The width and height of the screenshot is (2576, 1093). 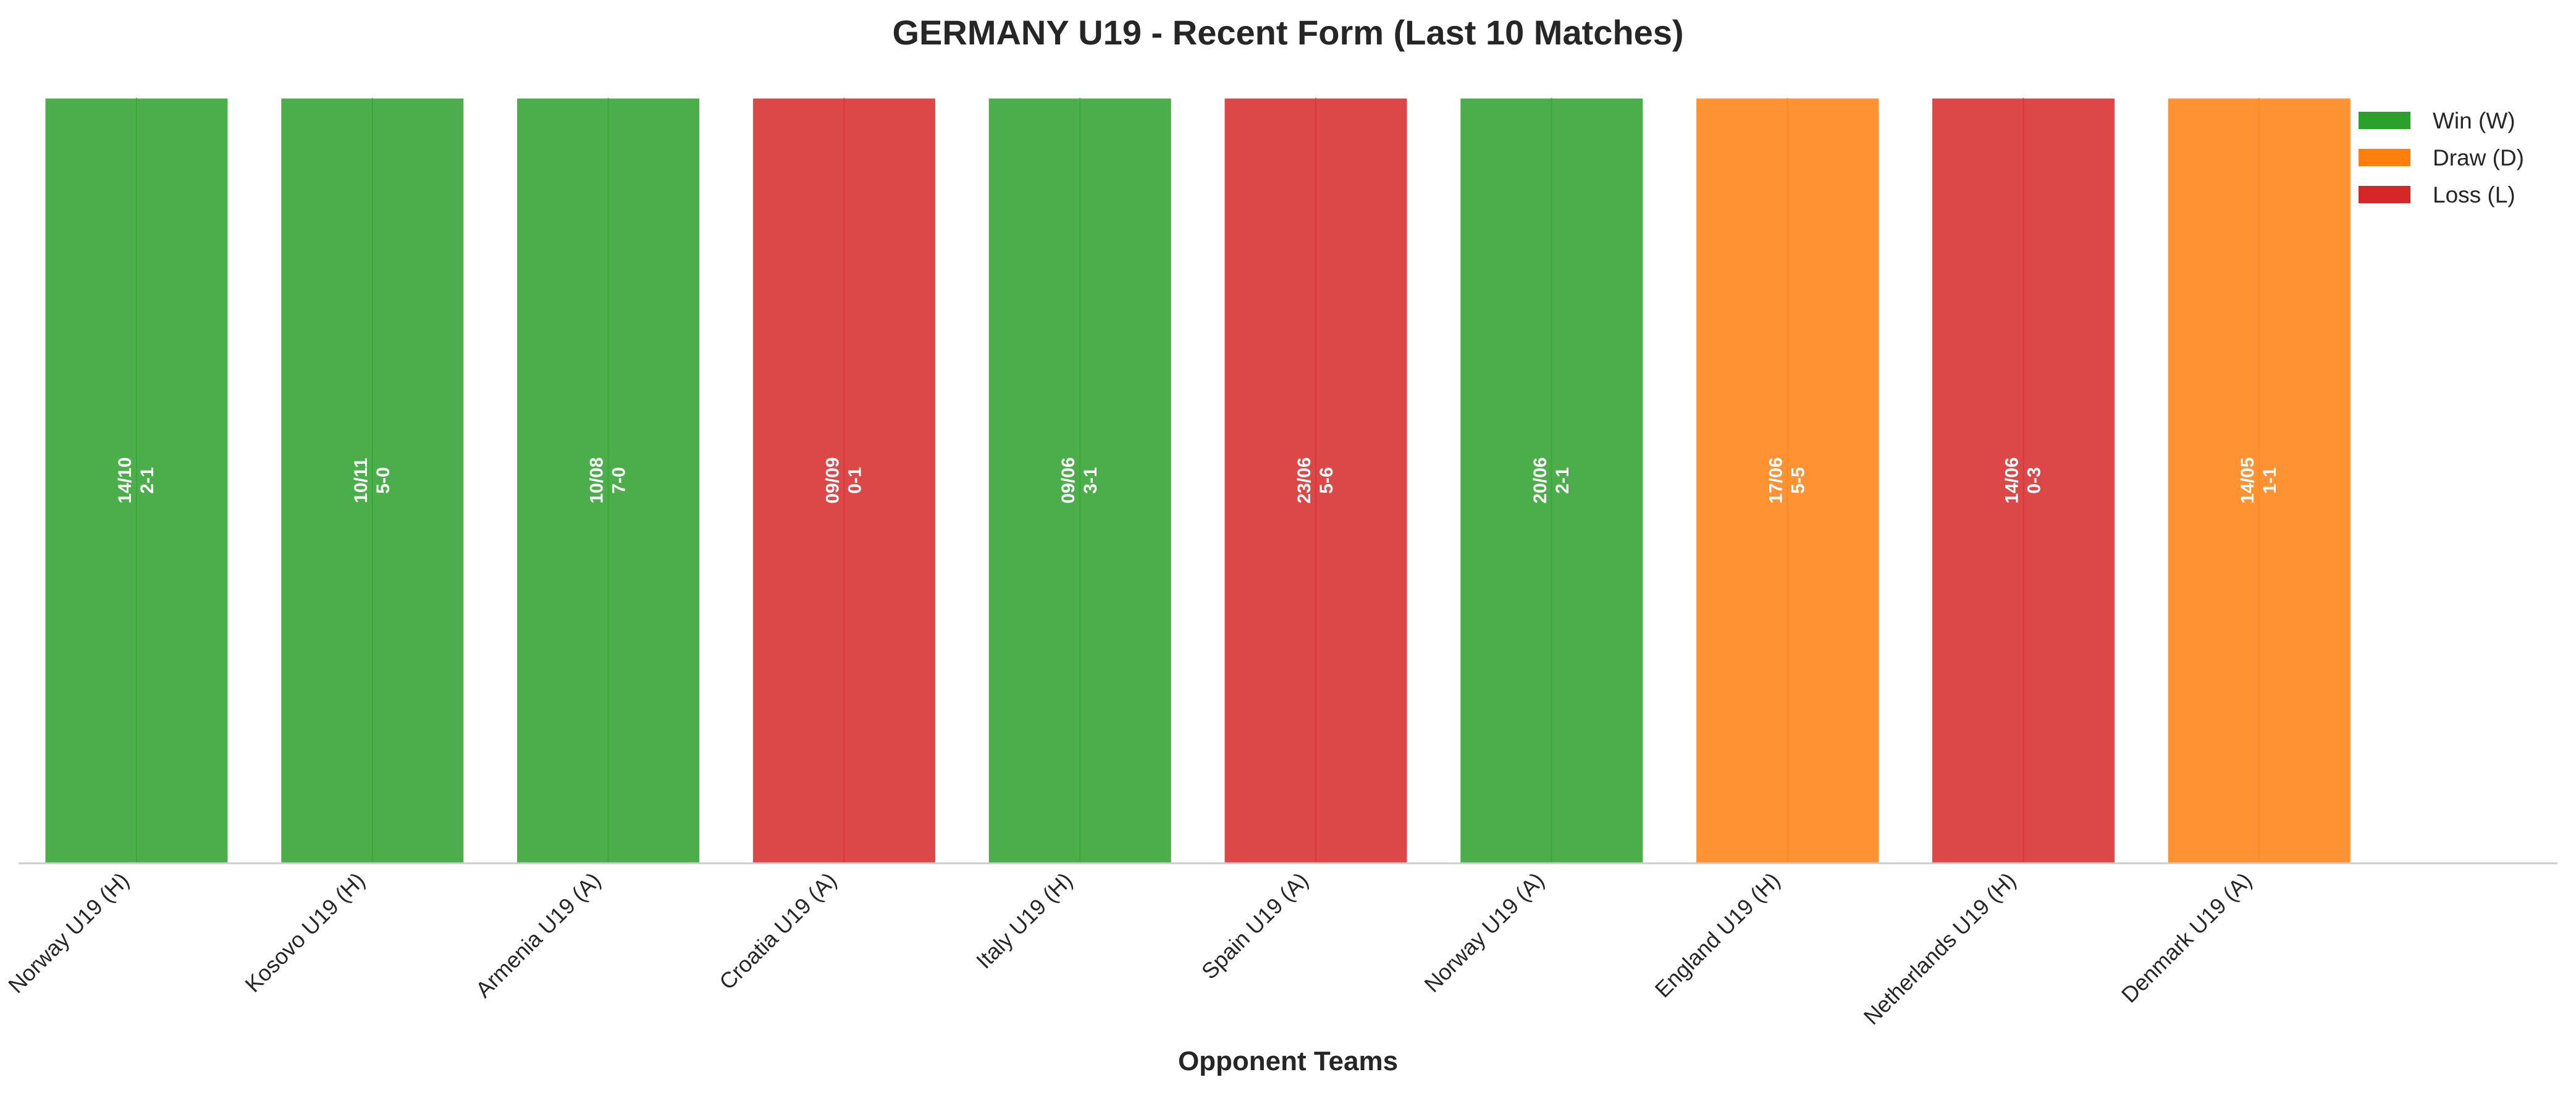 What do you see at coordinates (383, 480) in the screenshot?
I see `bar-score: 5-0` at bounding box center [383, 480].